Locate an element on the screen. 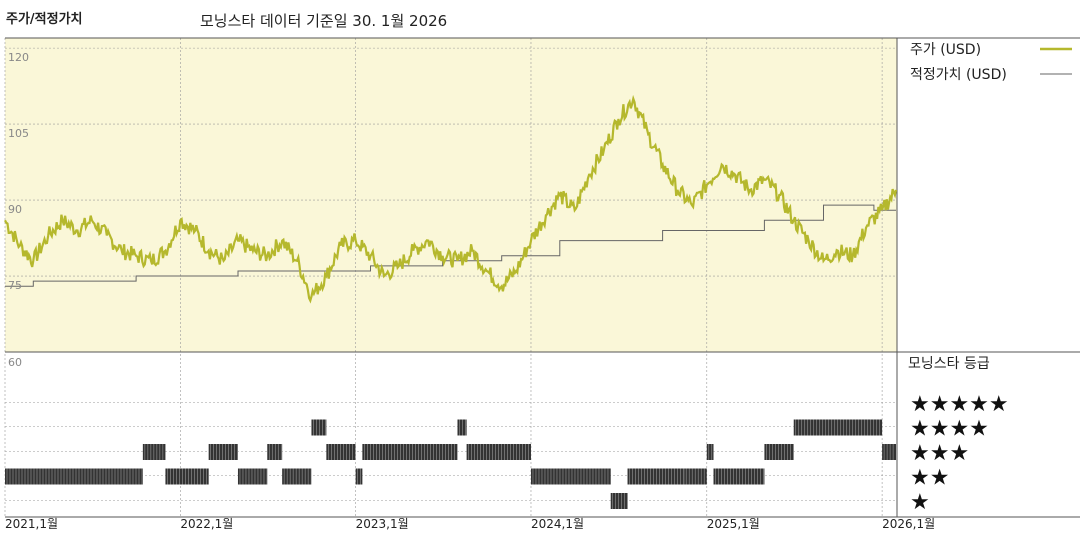 The height and width of the screenshot is (540, 1080). star-level-5: ★★★★★ is located at coordinates (959, 404).